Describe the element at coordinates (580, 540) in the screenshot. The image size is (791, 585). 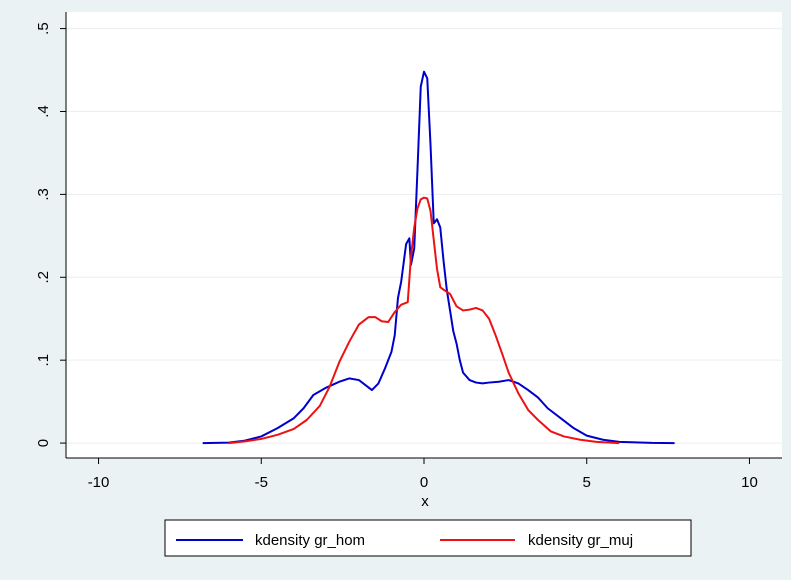
I see `legend-label-muj: kdensity gr_muj` at that location.